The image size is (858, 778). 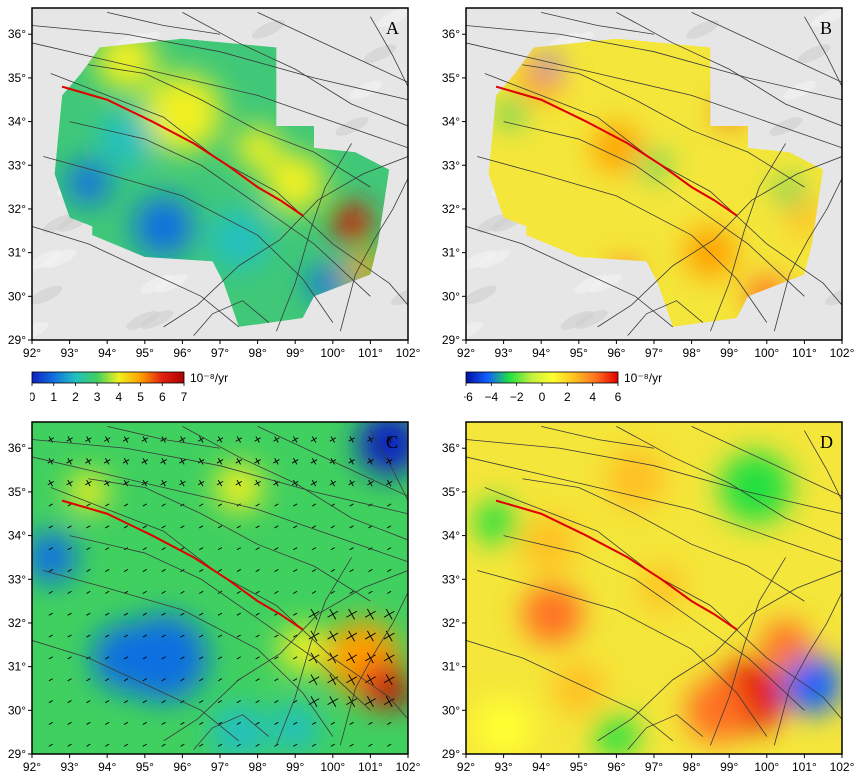 I want to click on data-coverage-area, so click(x=656, y=182).